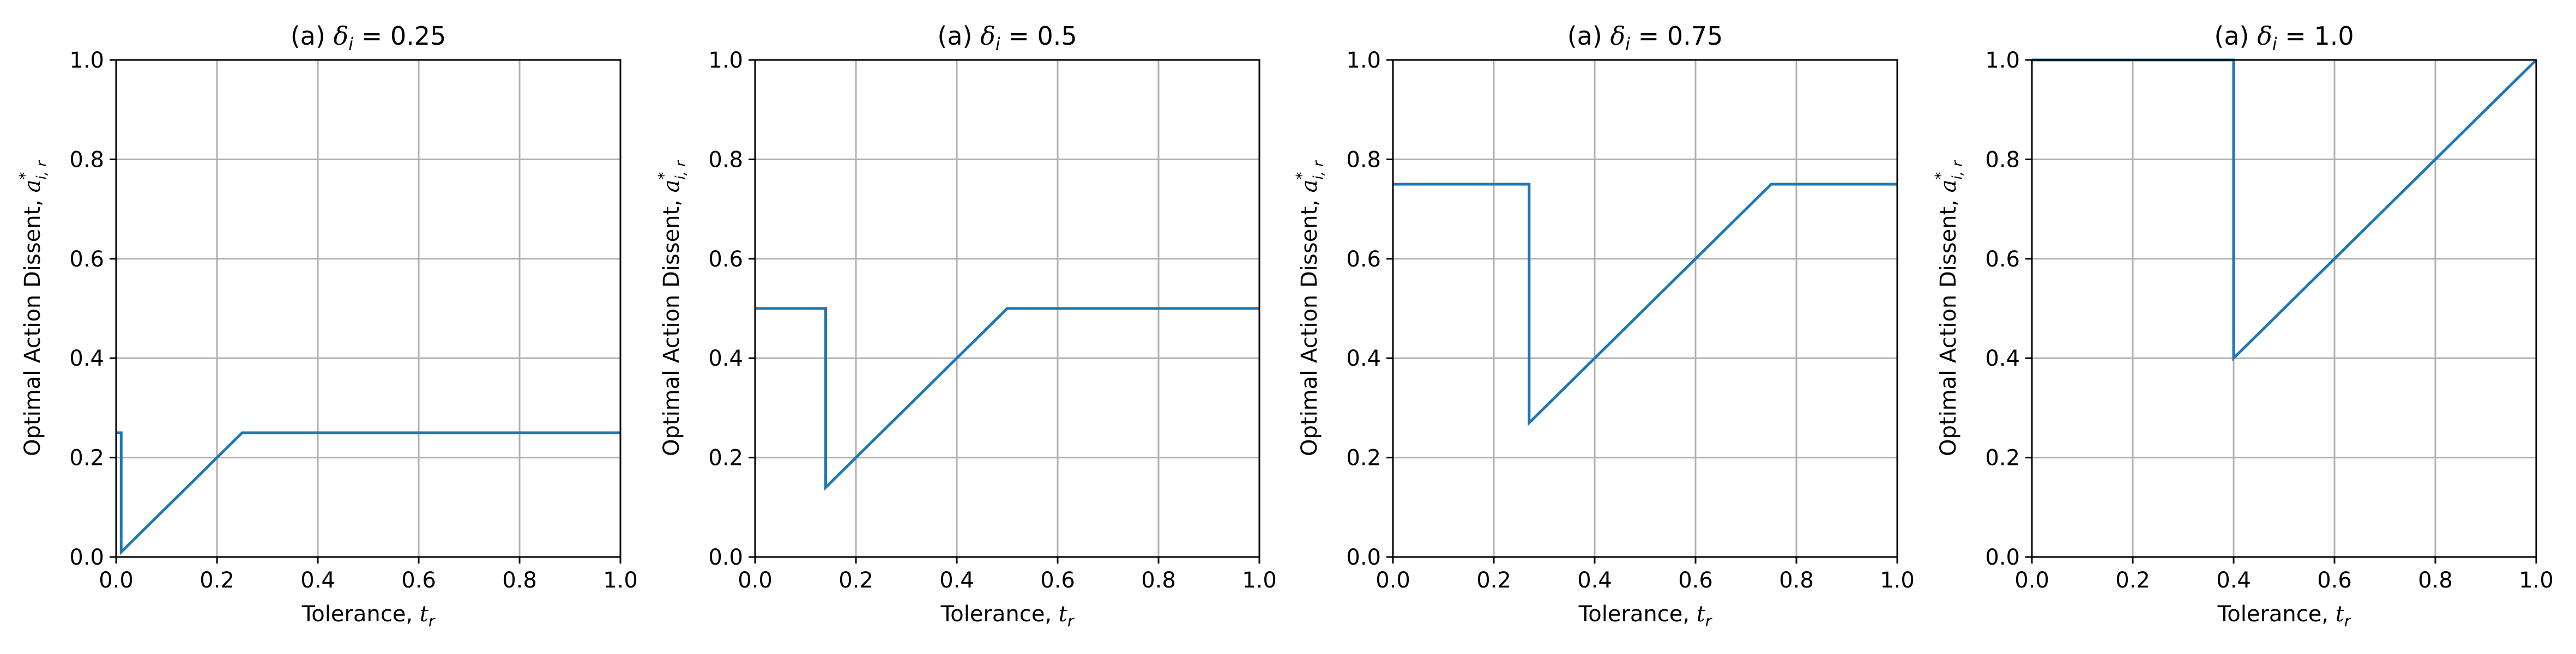 This screenshot has height=654, width=2576. What do you see at coordinates (2284, 38) in the screenshot?
I see `chart-title: (a) δi = 1.0` at bounding box center [2284, 38].